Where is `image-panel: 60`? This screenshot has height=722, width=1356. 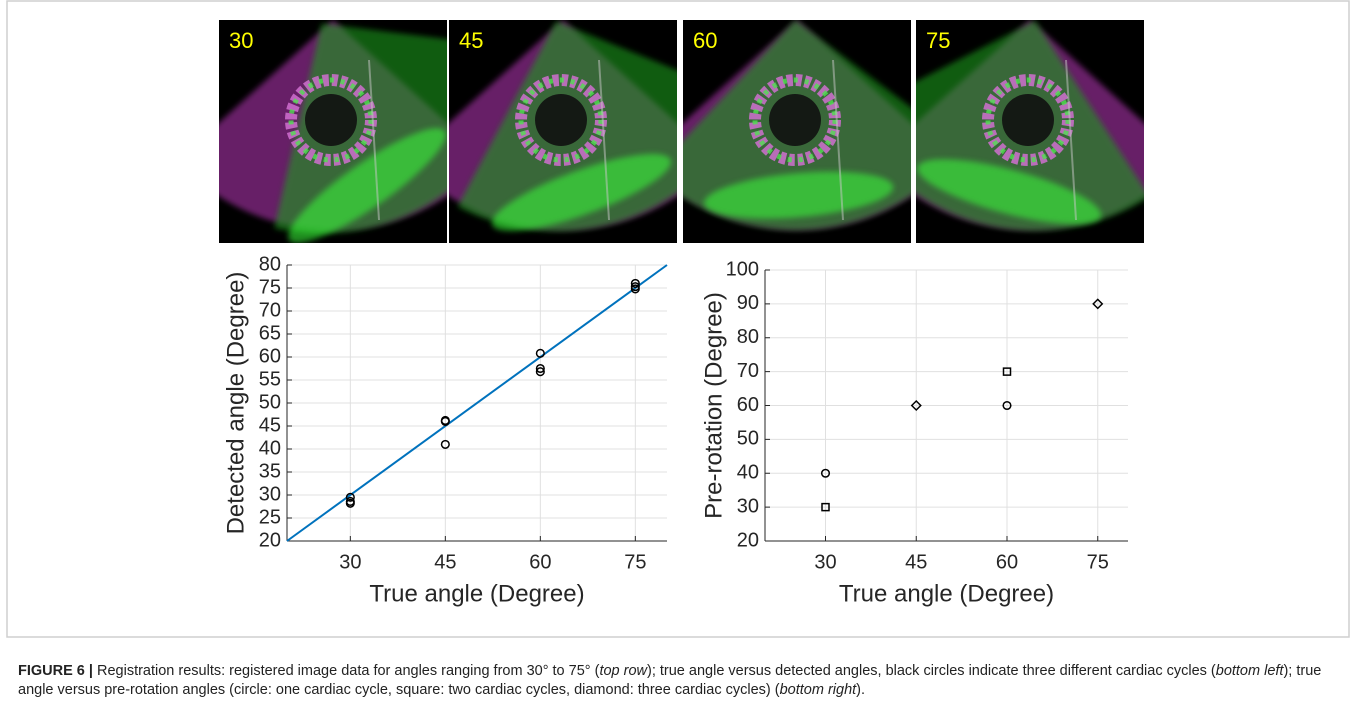 image-panel: 60 is located at coordinates (797, 131).